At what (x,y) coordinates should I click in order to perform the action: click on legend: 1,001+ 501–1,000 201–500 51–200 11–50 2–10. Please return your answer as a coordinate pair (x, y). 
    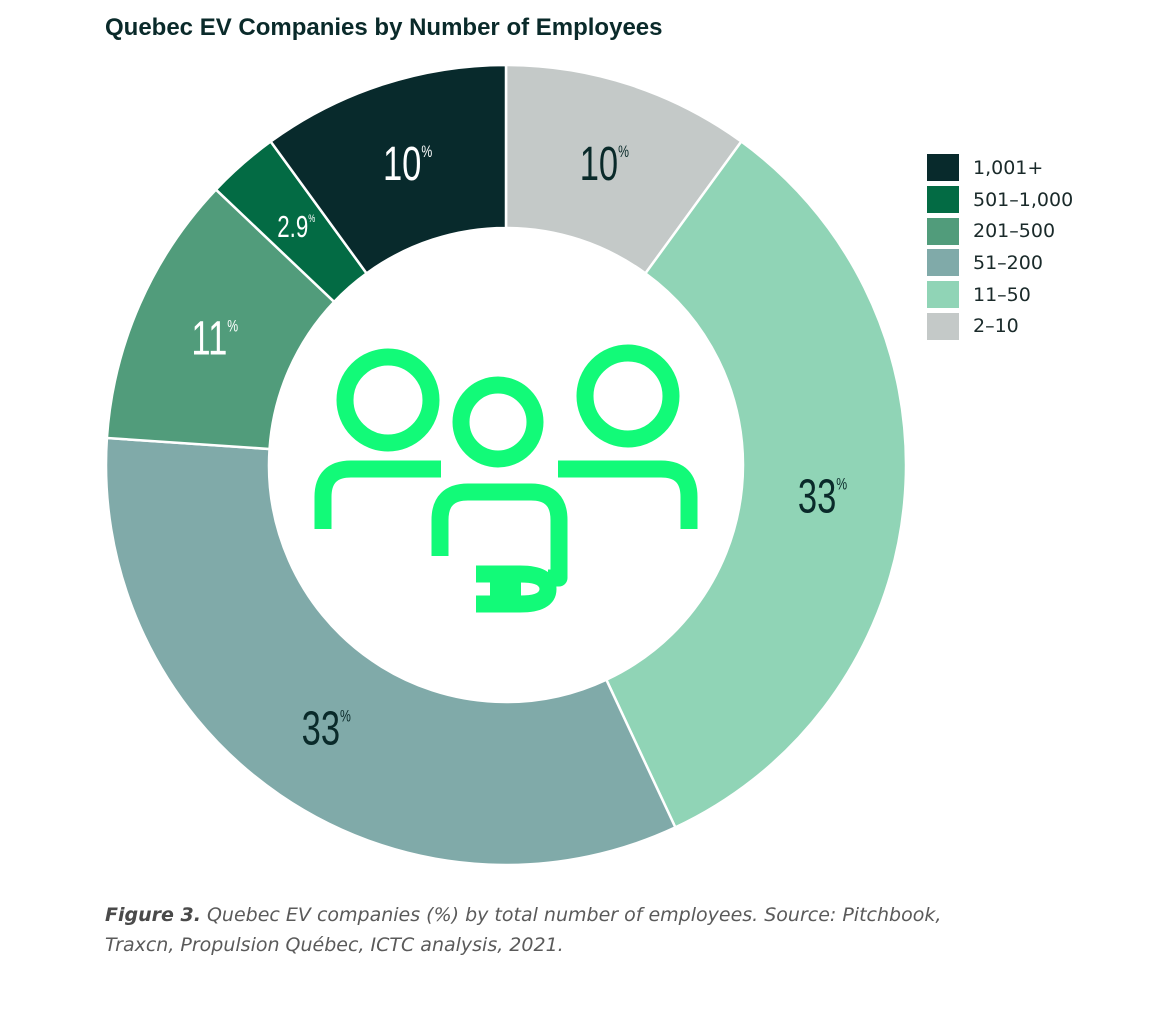
    Looking at the image, I should click on (1000, 247).